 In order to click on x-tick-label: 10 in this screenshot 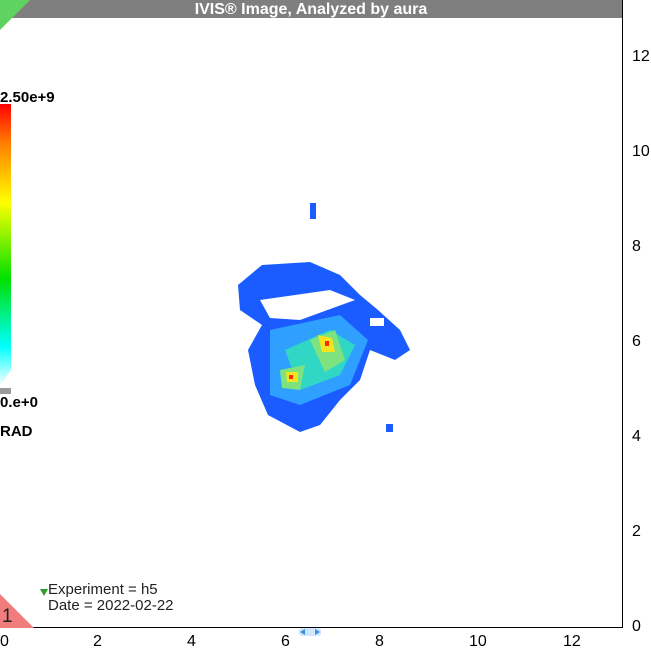, I will do `click(478, 641)`.